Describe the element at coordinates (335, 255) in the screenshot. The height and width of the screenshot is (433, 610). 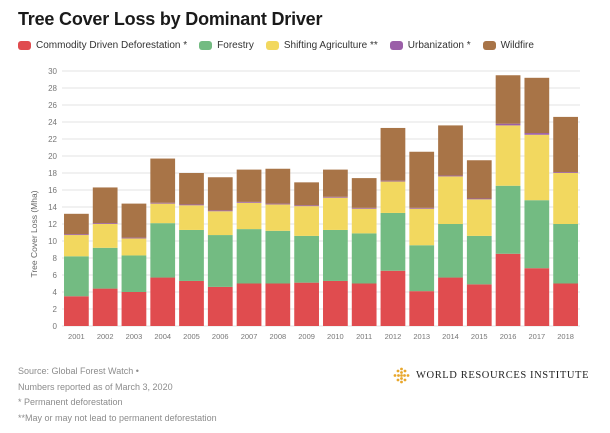
I see `bar-forestry-2010` at that location.